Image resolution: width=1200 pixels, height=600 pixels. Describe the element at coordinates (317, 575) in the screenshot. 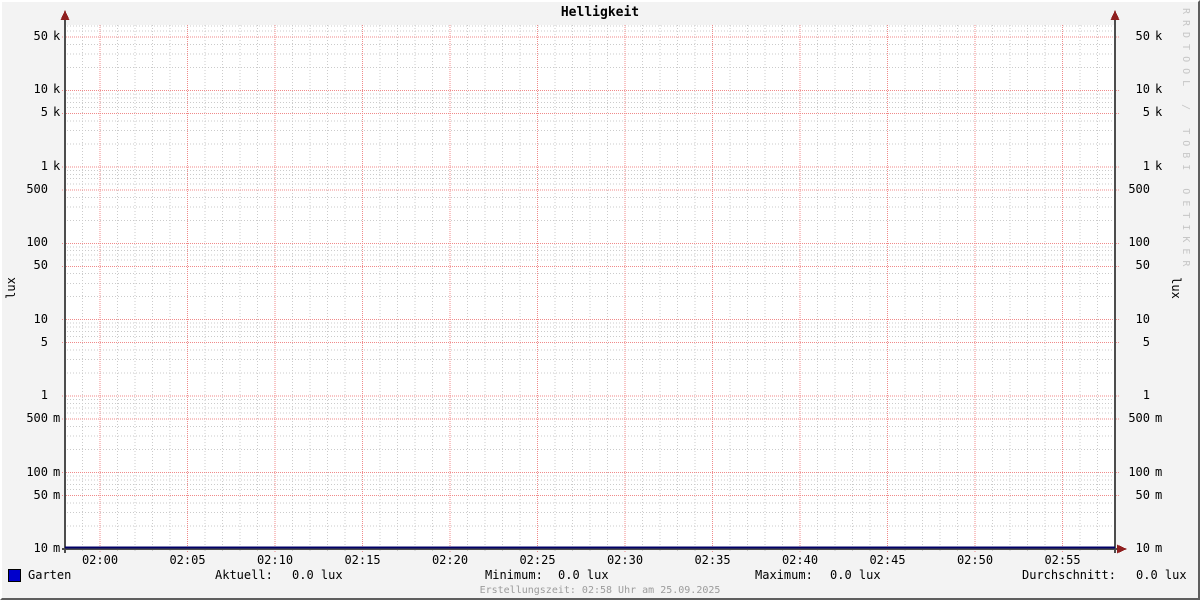

I see `stat-aktuell-value: 0.0 lux` at that location.